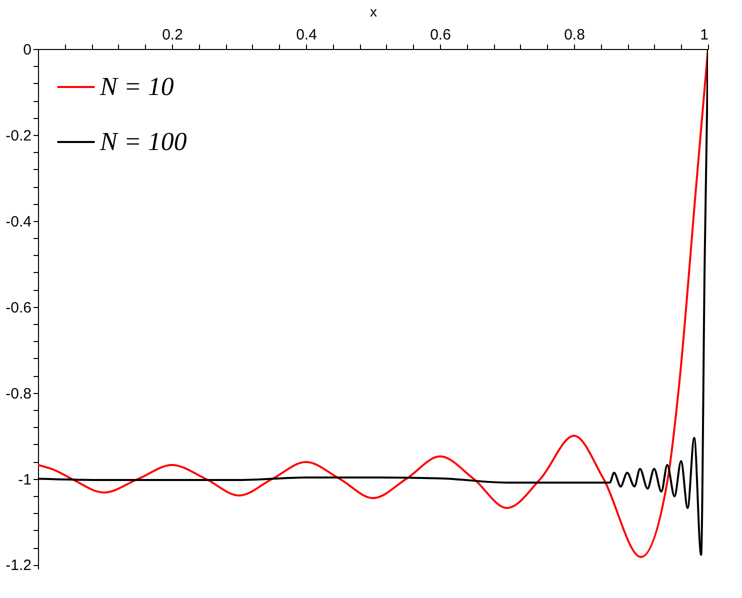 This screenshot has width=742, height=598. Describe the element at coordinates (440, 35) in the screenshot. I see `x-tick-label: 0.6` at that location.